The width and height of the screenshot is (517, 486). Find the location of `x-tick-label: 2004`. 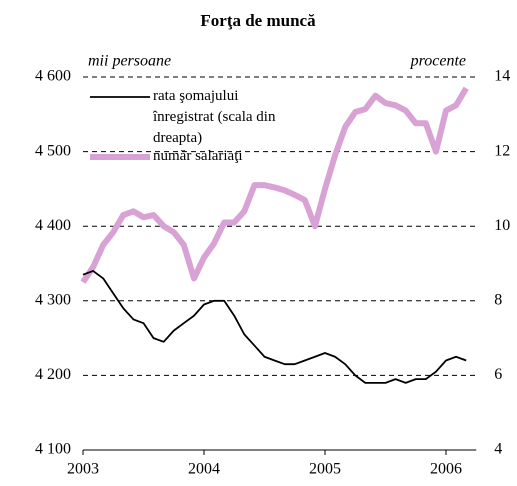

x-tick-label: 2004 is located at coordinates (204, 469).